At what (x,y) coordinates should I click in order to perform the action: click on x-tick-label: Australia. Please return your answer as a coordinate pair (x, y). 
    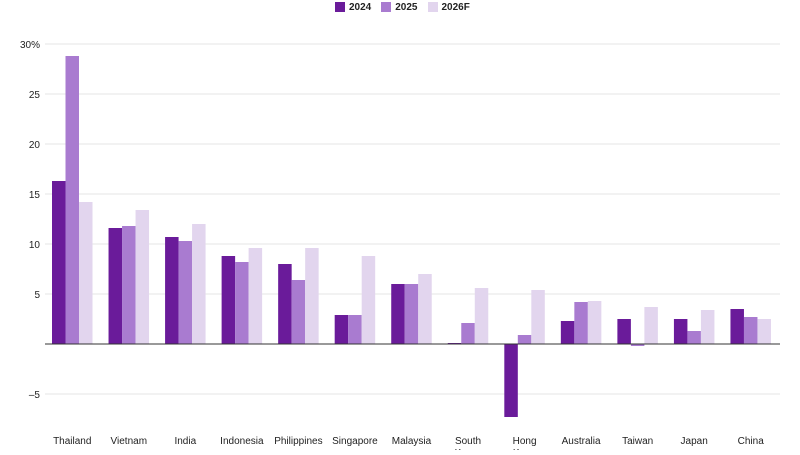
    Looking at the image, I should click on (581, 441).